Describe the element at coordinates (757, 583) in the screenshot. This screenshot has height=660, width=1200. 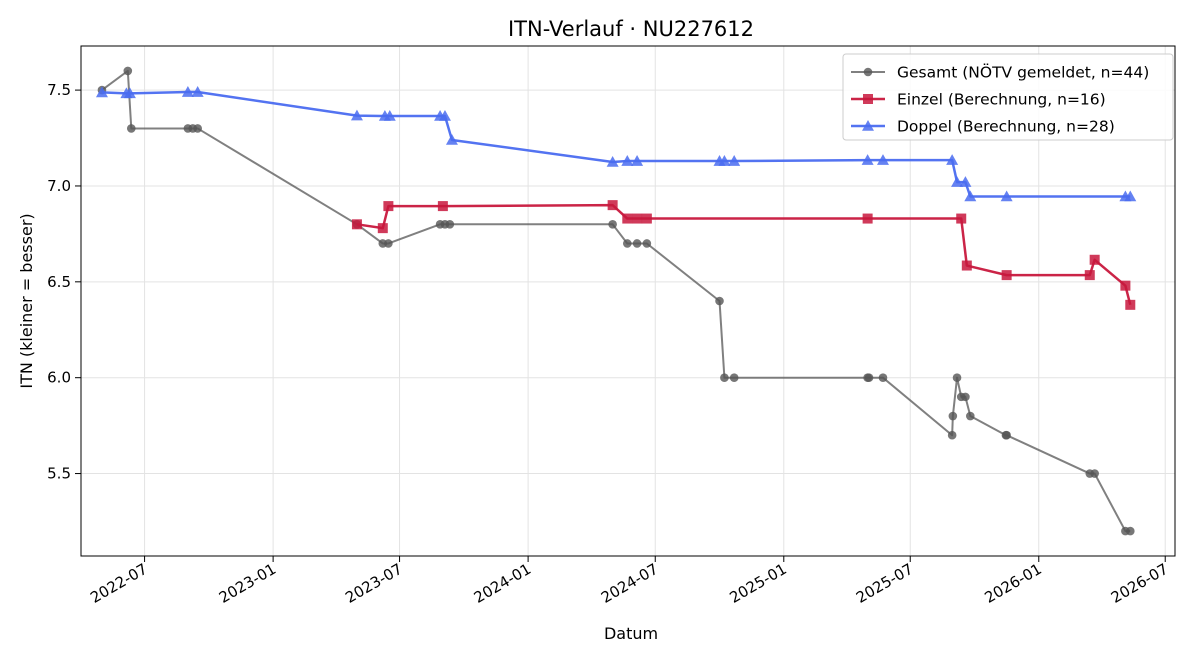
I see `x-tick-label: 2025-01` at that location.